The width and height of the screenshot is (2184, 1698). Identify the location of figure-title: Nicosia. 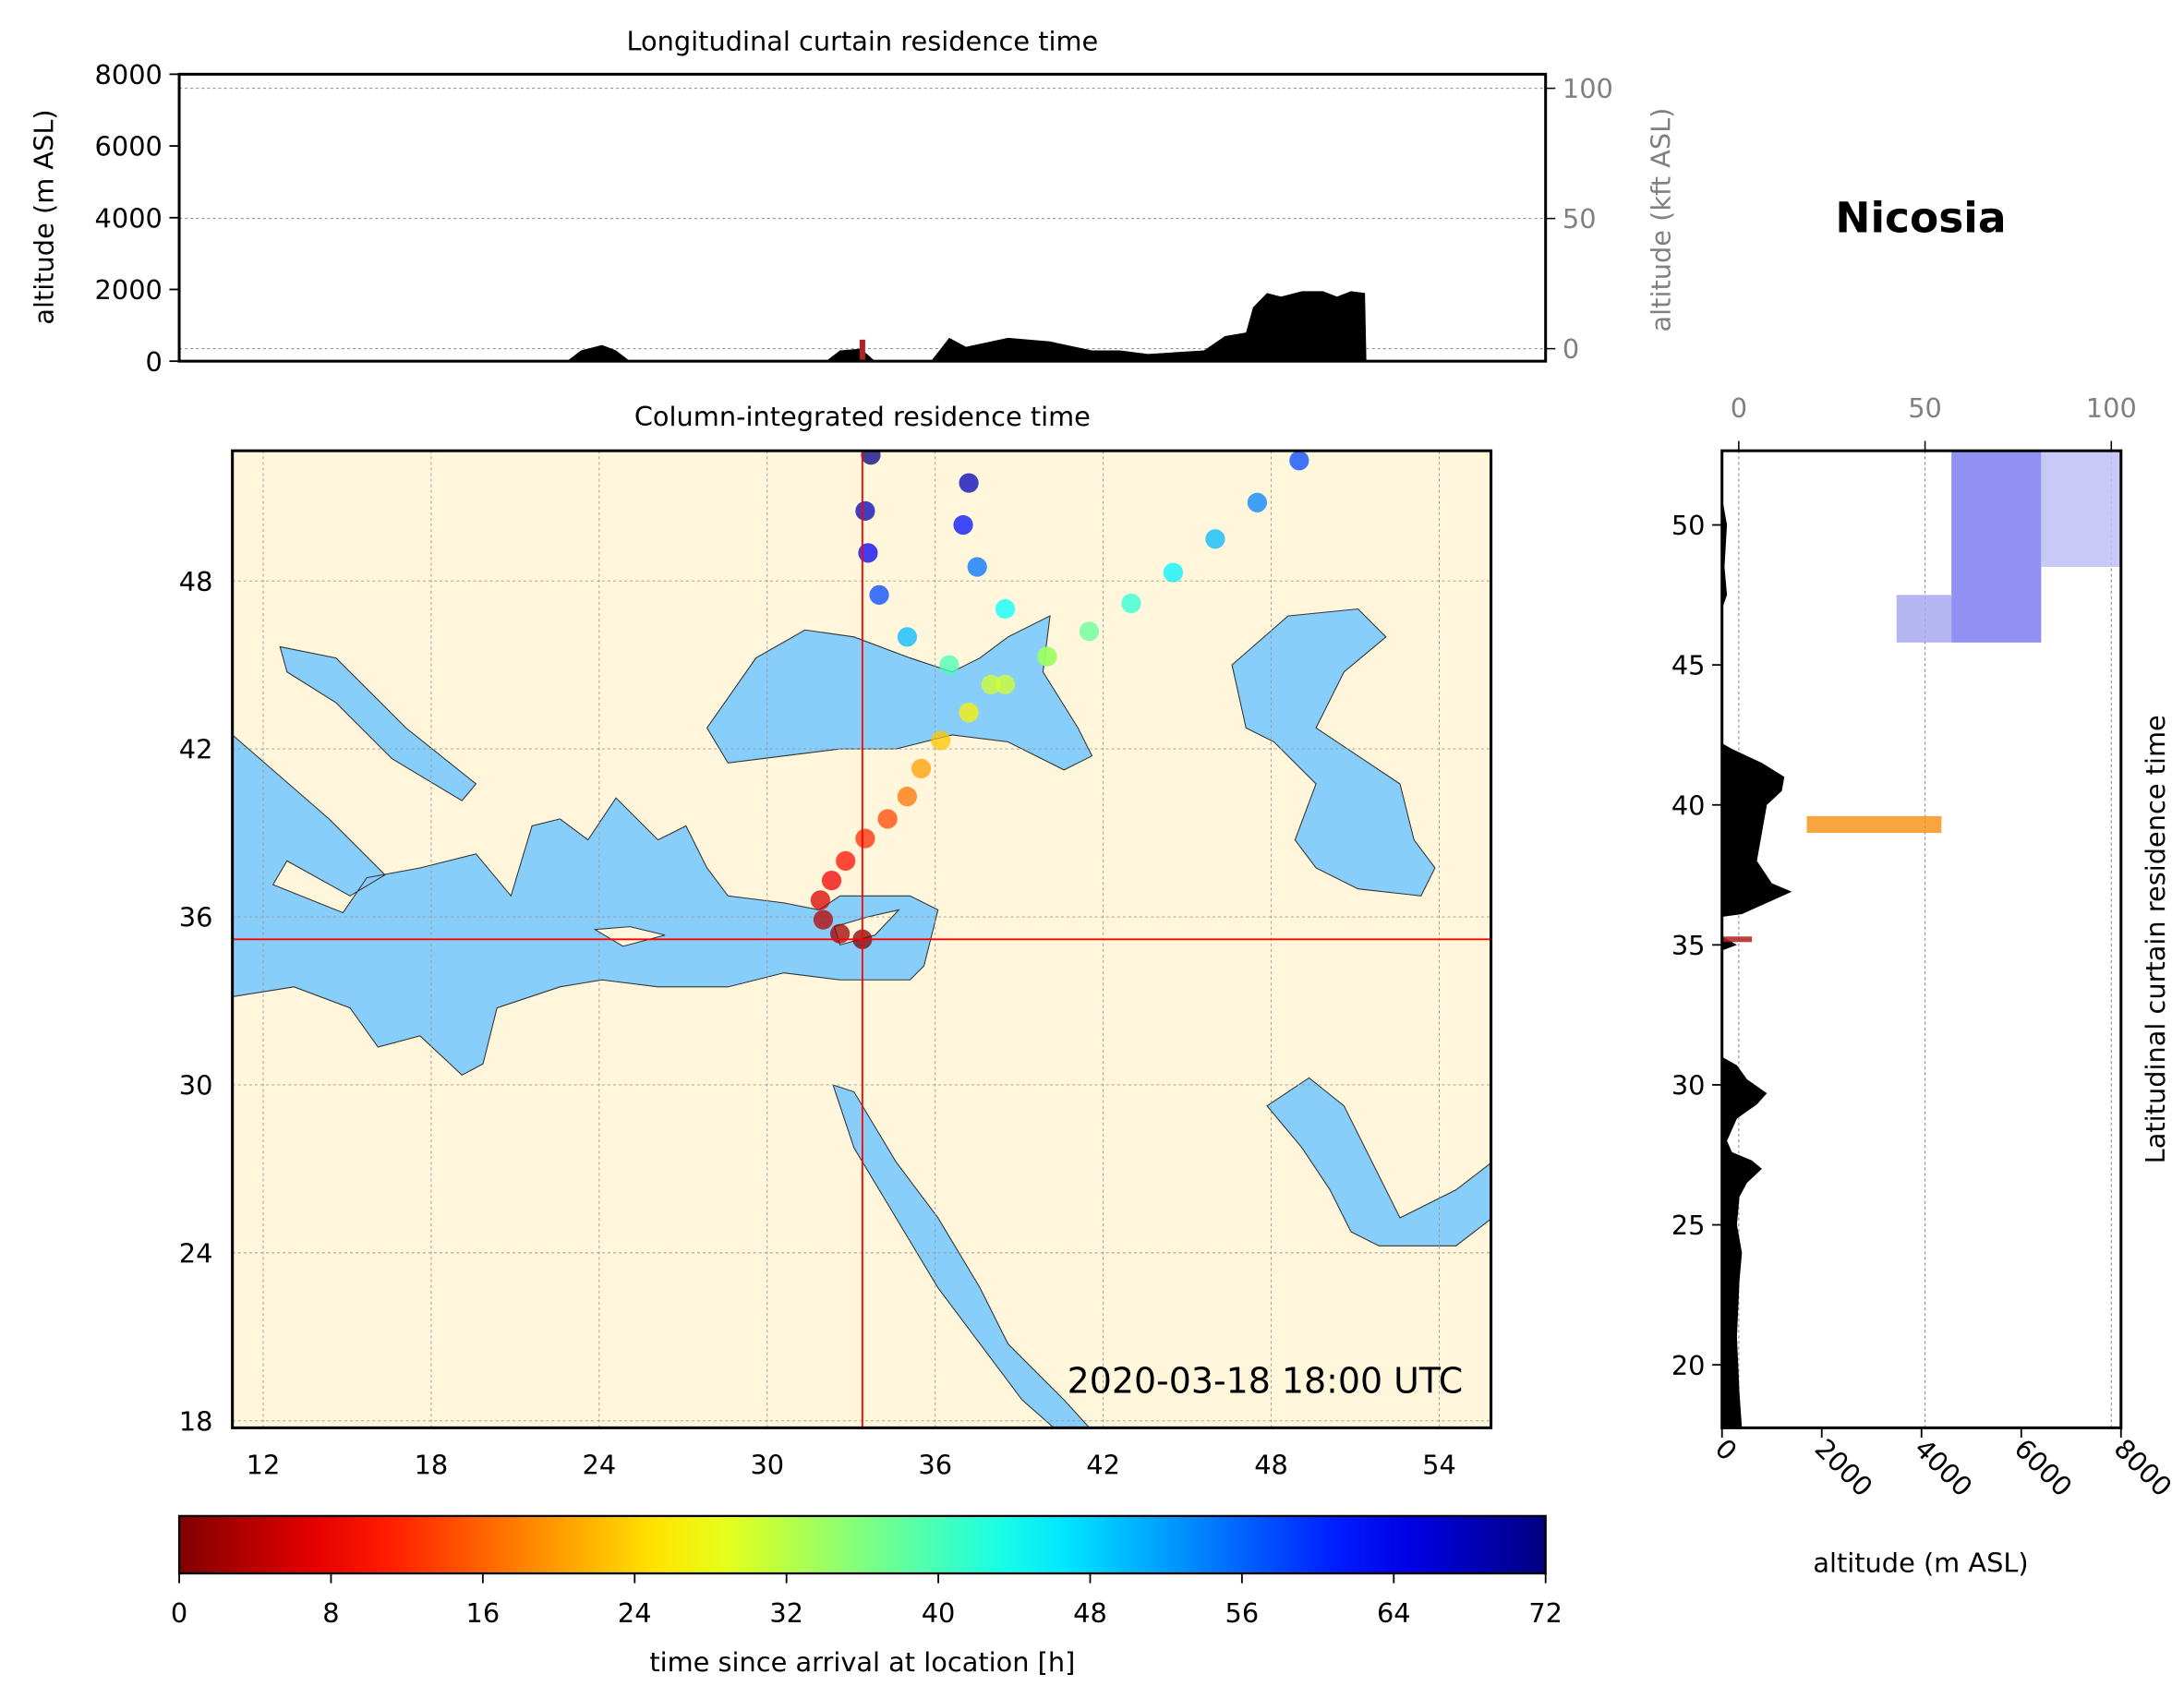
(1920, 218).